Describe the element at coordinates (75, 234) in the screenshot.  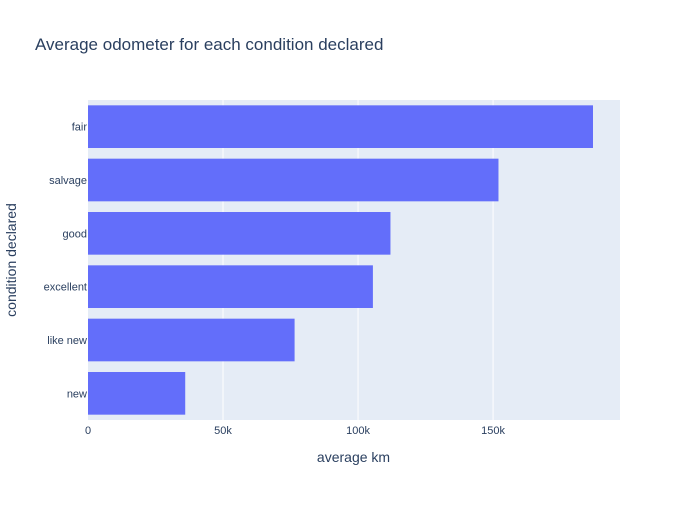
I see `y-tick-label: good` at that location.